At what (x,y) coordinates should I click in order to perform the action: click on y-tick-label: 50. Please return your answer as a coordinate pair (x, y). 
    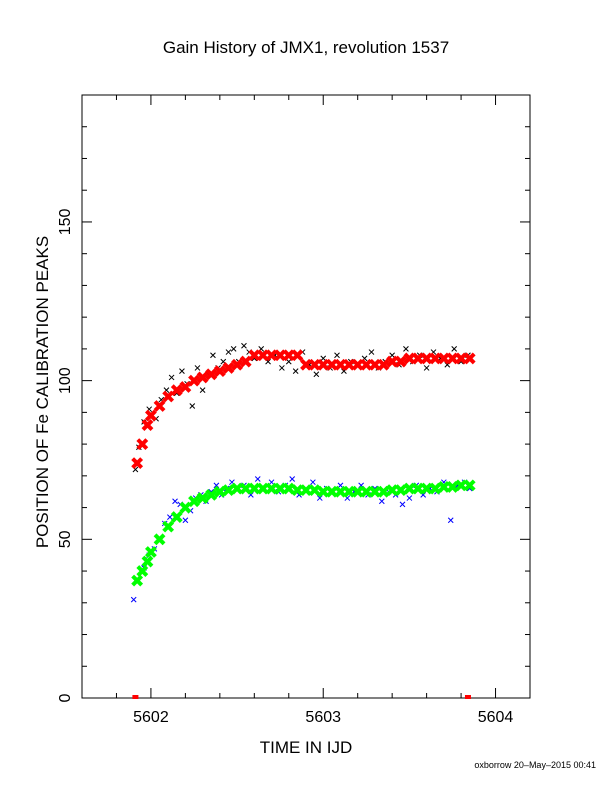
    Looking at the image, I should click on (65, 539).